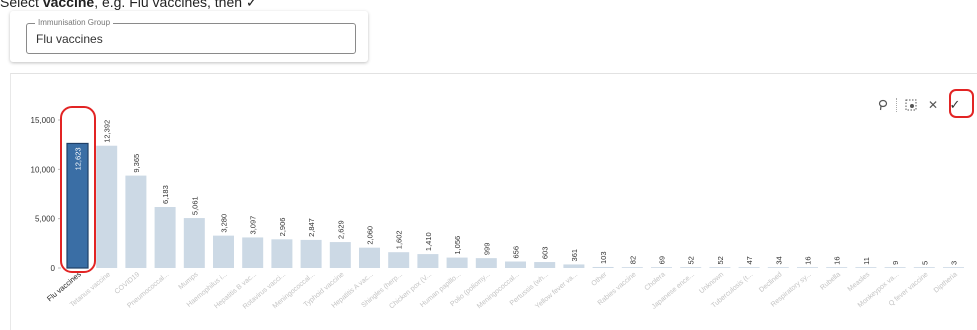 This screenshot has height=330, width=977. I want to click on x-category-label: Cholera, so click(655, 281).